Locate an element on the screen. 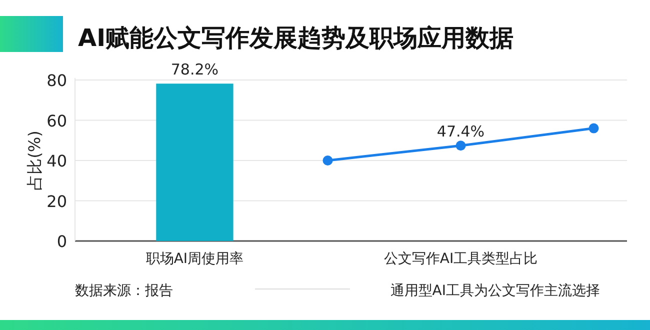 The image size is (650, 330). y-axis-title: 占比(%) is located at coordinates (34, 160).